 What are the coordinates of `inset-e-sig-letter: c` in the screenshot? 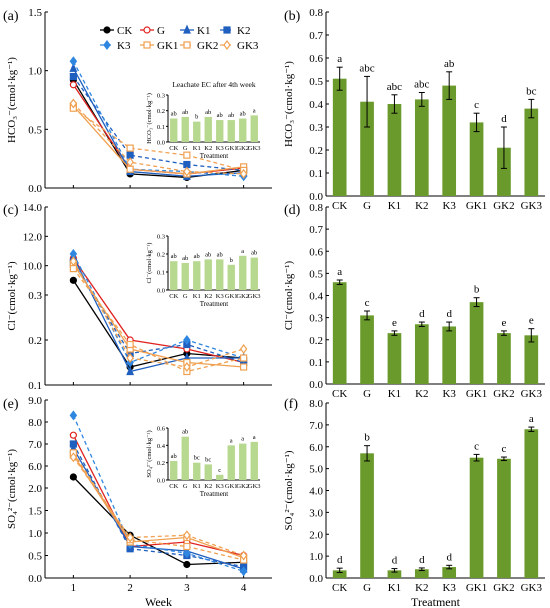 It's located at (219, 470).